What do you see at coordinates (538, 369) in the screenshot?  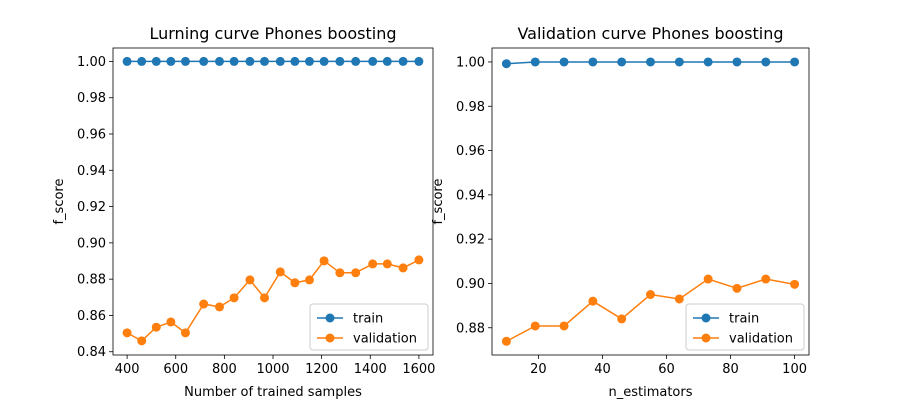 I see `x-tick-label: 20` at bounding box center [538, 369].